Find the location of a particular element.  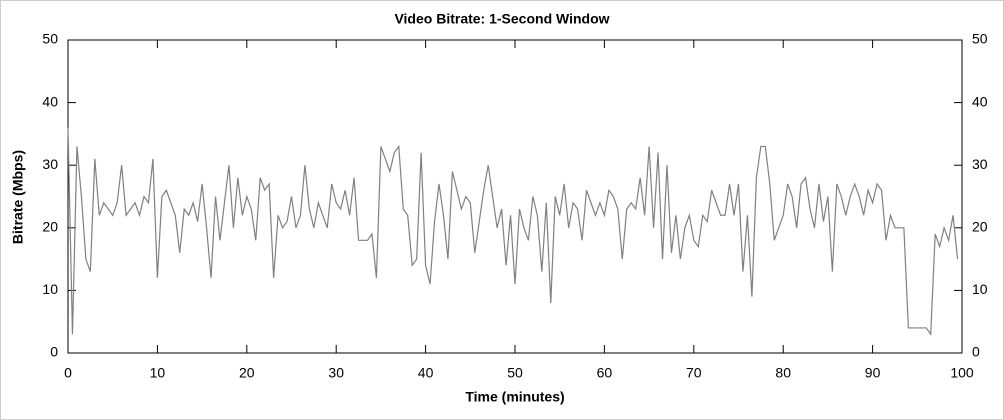

x-tick-label: 40 is located at coordinates (426, 373).